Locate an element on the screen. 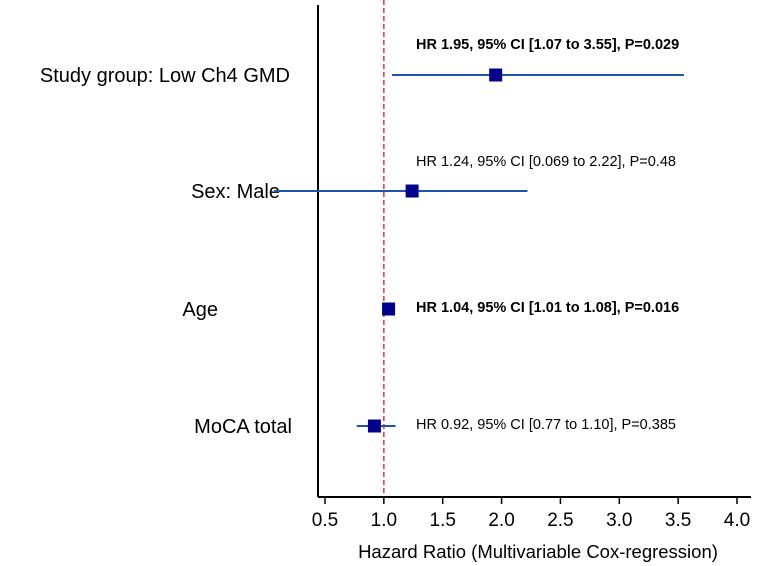 The image size is (763, 566). hr-annotation: HR 1.04, 95% CI [1.01 to 1.08], P=0.016 is located at coordinates (547, 308).